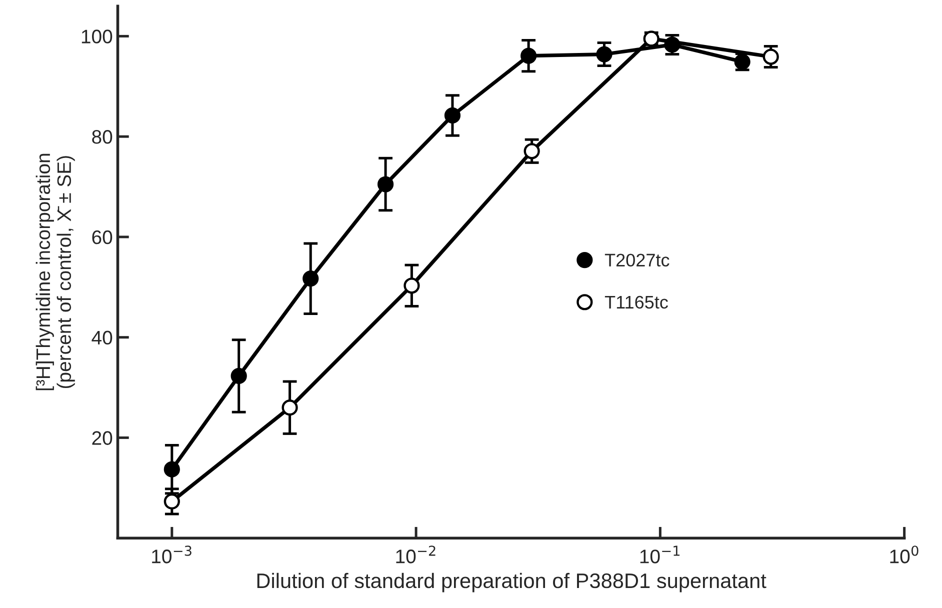 This screenshot has width=942, height=608. I want to click on x-tick-label: 10$^{−1}$, so click(660, 555).